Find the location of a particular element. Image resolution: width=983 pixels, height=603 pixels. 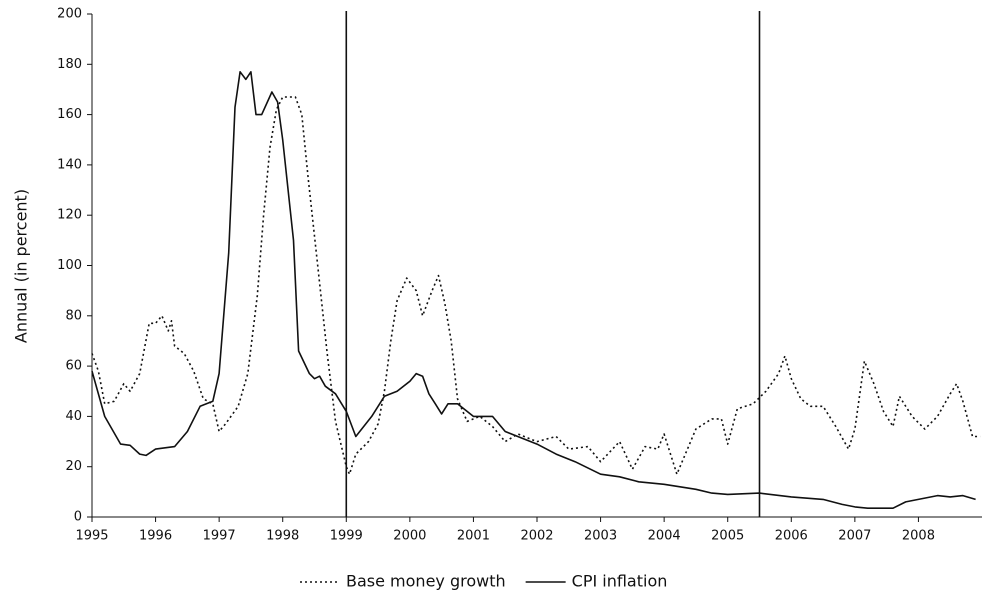

x-tick-label: 2006 is located at coordinates (791, 536).